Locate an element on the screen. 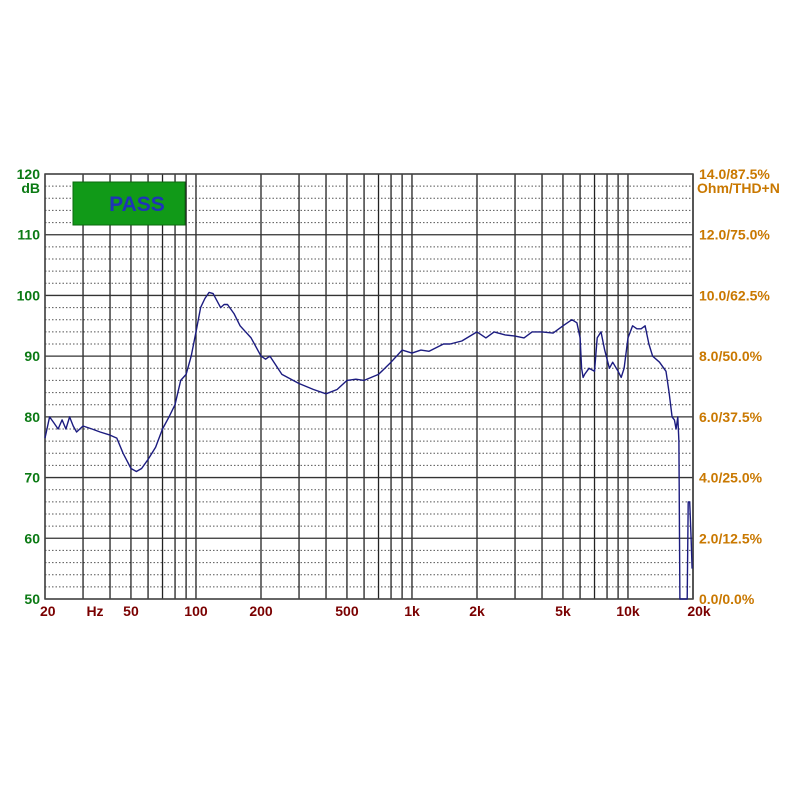 Image resolution: width=800 pixels, height=800 pixels. left-tick-label: 100 is located at coordinates (29, 295).